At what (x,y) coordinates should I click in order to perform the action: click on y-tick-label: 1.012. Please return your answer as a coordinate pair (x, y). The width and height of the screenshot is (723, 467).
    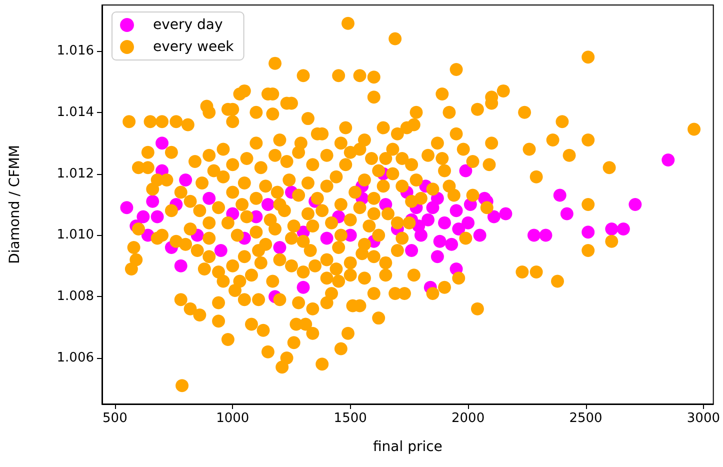
    Looking at the image, I should click on (75, 174).